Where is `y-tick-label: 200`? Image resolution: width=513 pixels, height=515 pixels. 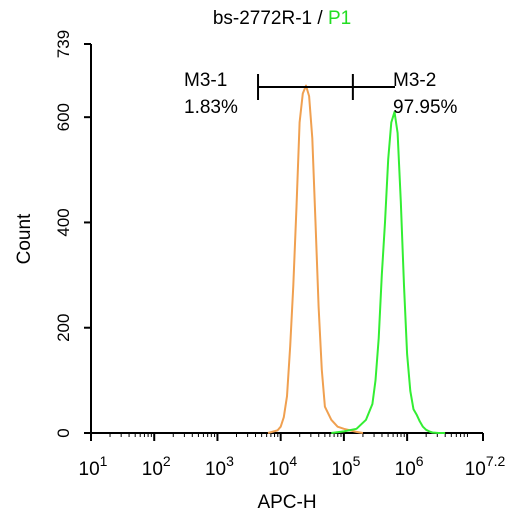
y-tick-label: 200 is located at coordinates (63, 328).